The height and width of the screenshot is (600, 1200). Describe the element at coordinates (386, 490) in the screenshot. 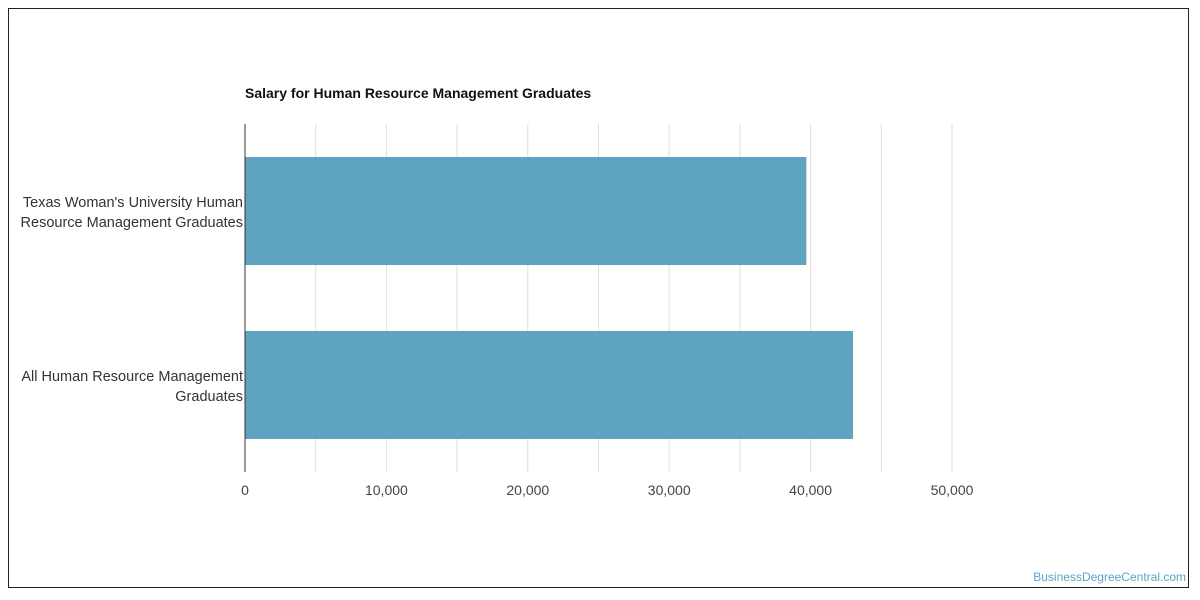

I see `x-tick-label: 10,000` at that location.